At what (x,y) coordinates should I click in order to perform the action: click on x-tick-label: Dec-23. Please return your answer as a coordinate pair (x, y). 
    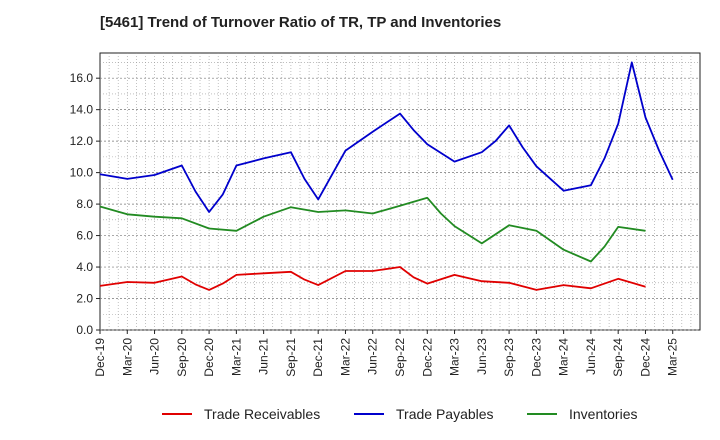
    Looking at the image, I should click on (536, 357).